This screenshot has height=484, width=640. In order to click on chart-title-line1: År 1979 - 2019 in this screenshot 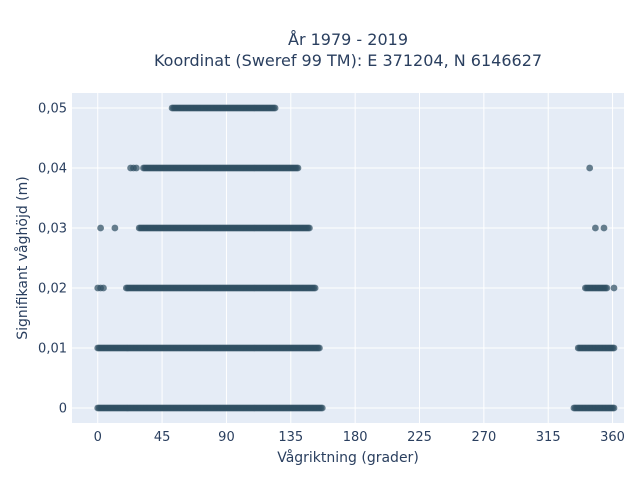, I will do `click(348, 39)`.